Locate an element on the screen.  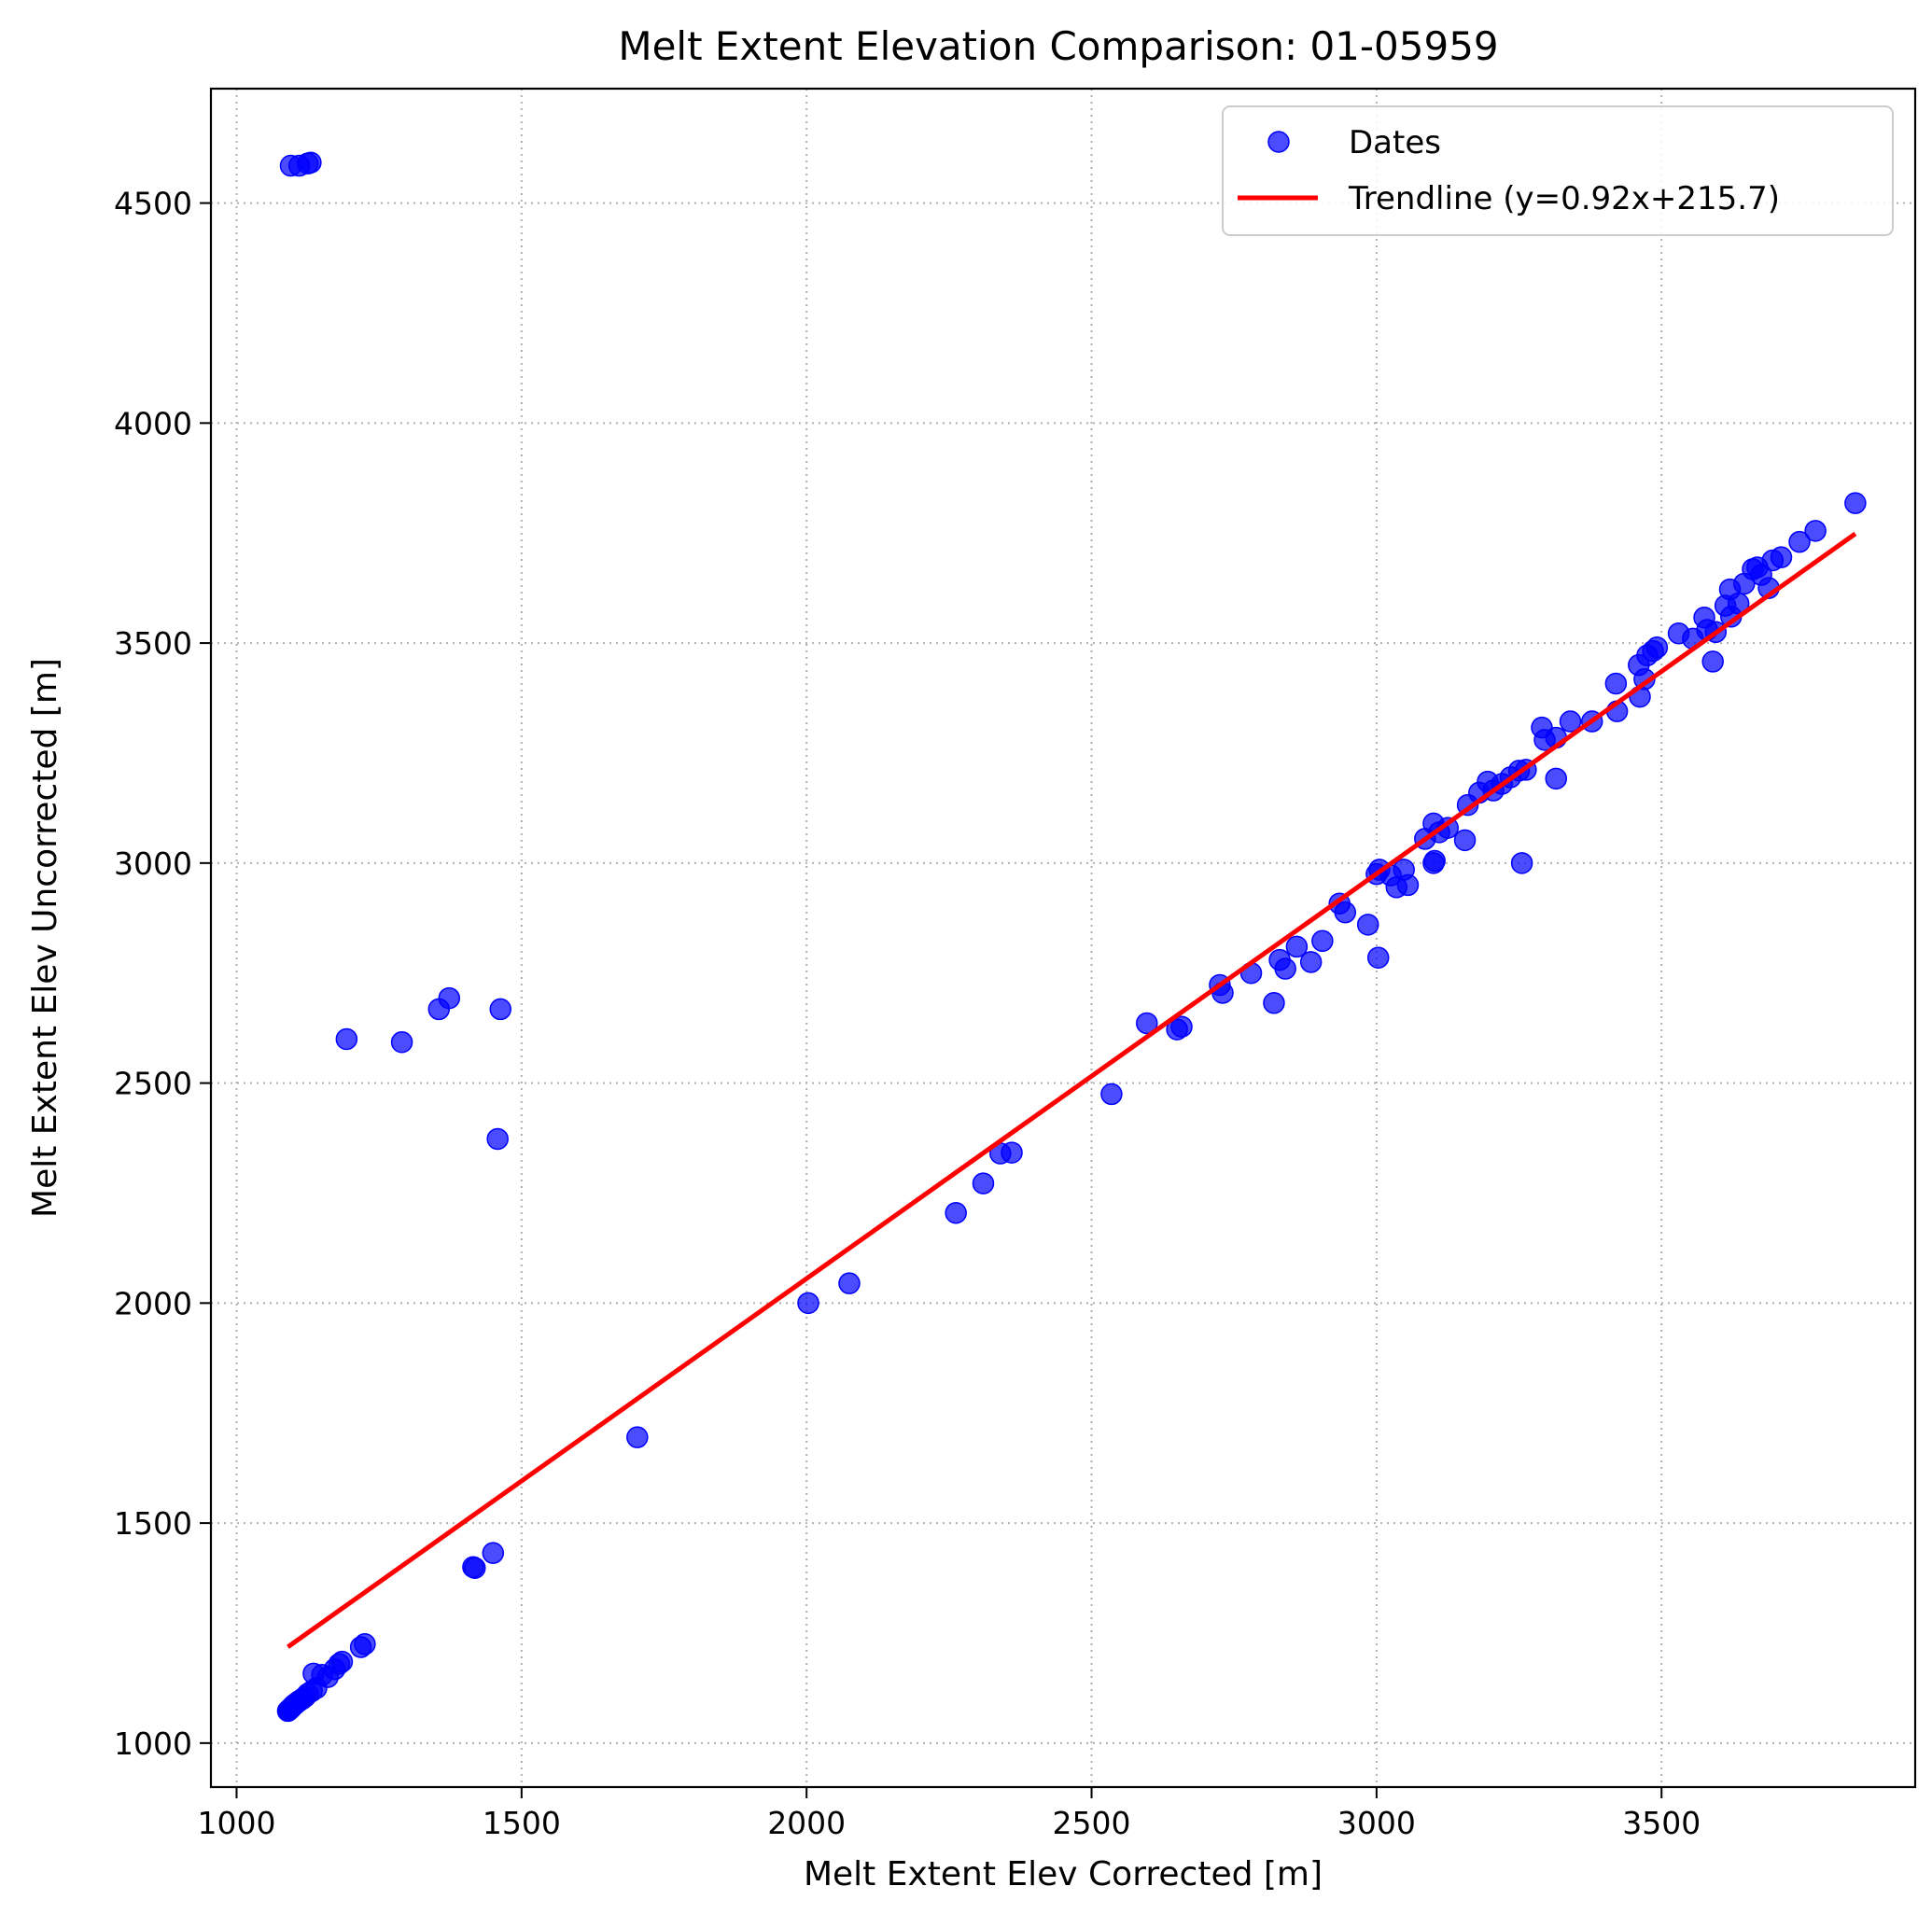
y-tick-label: 1000 is located at coordinates (153, 1743).